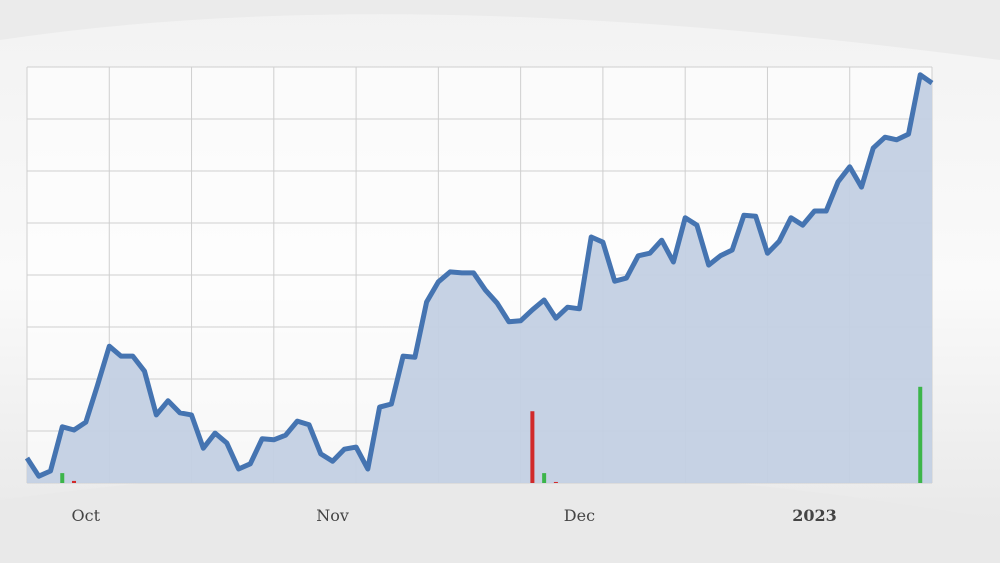 This screenshot has height=567, width=1000. I want to click on x-tick-label: Oct, so click(86, 515).